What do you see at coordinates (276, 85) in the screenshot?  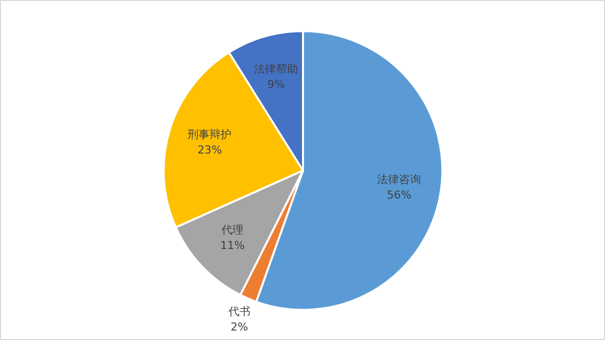 I see `data-label: 9%` at bounding box center [276, 85].